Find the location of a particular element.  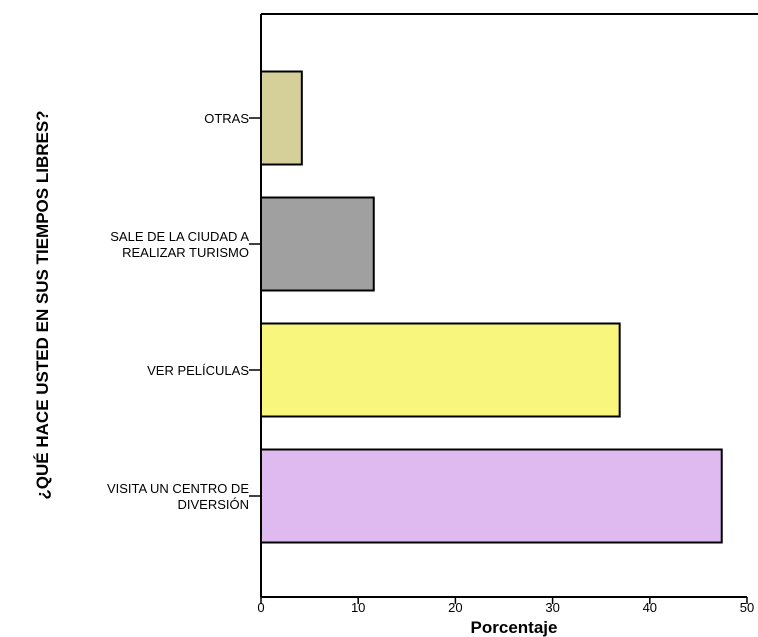

x-ticks-group: 0 10 20 30 40 50 is located at coordinates (505, 606).